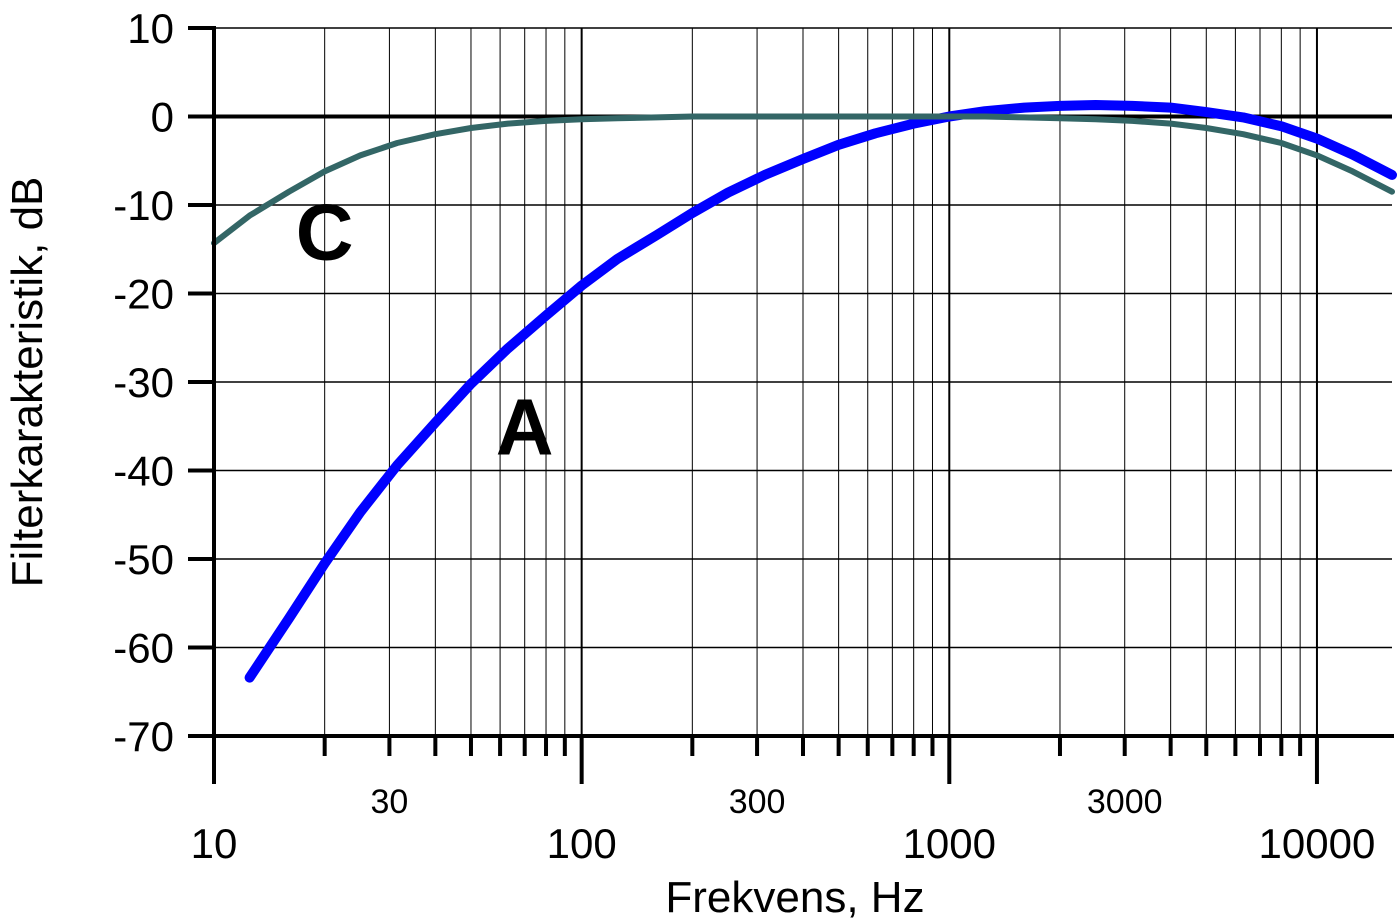  Describe the element at coordinates (390, 802) in the screenshot. I see `x-minor-tick-label: 30` at that location.